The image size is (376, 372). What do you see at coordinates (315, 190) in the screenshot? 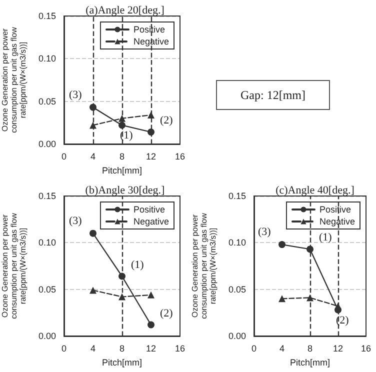
I see `chart-title: (c)Angle 40[deg.]` at bounding box center [315, 190].